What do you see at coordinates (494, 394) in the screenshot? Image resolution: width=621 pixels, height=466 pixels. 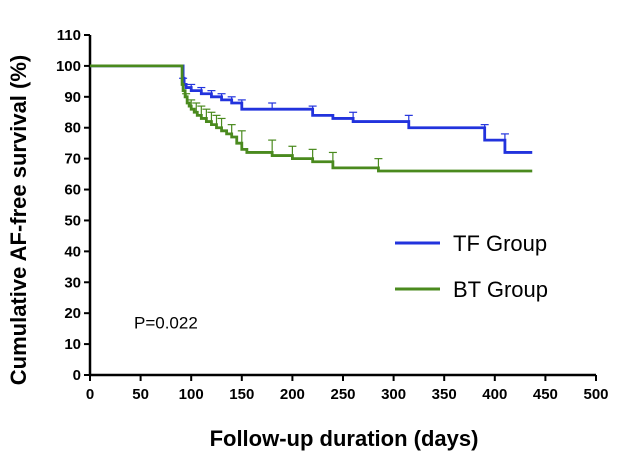 I see `x-tick-label: 400` at bounding box center [494, 394].